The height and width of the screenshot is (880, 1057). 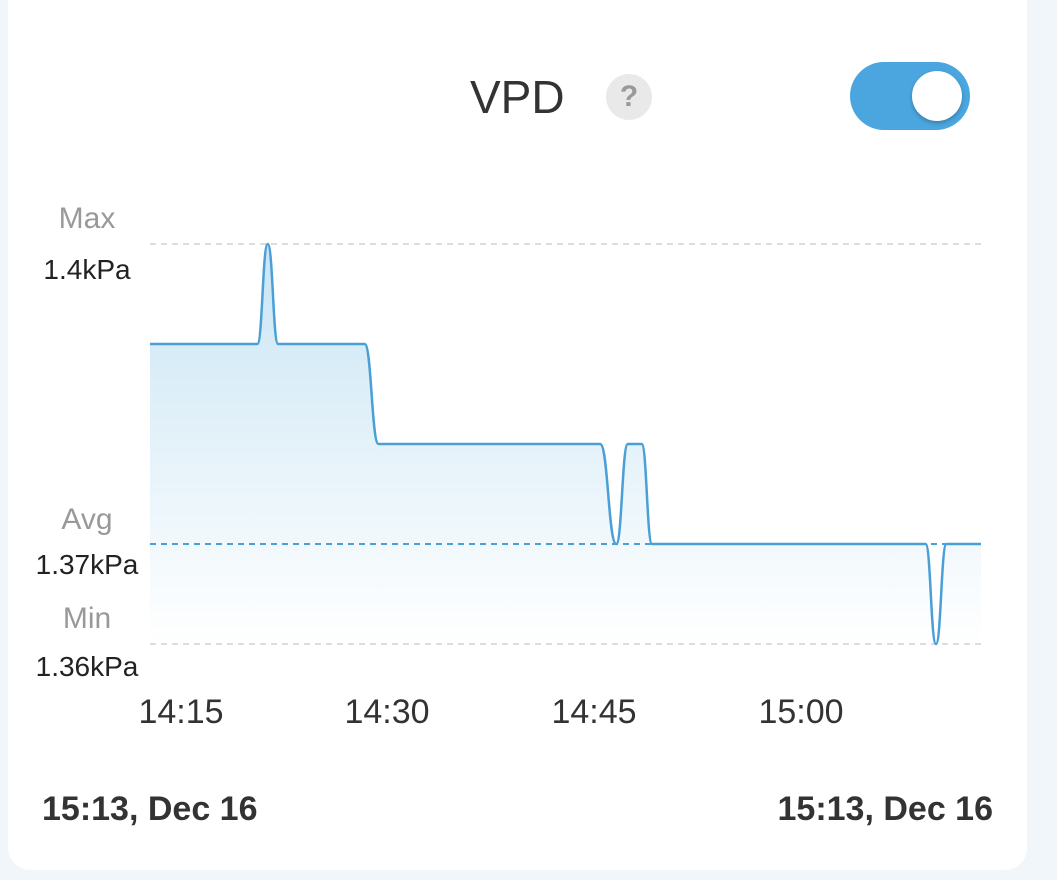 I want to click on max-label: Max, so click(x=87, y=218).